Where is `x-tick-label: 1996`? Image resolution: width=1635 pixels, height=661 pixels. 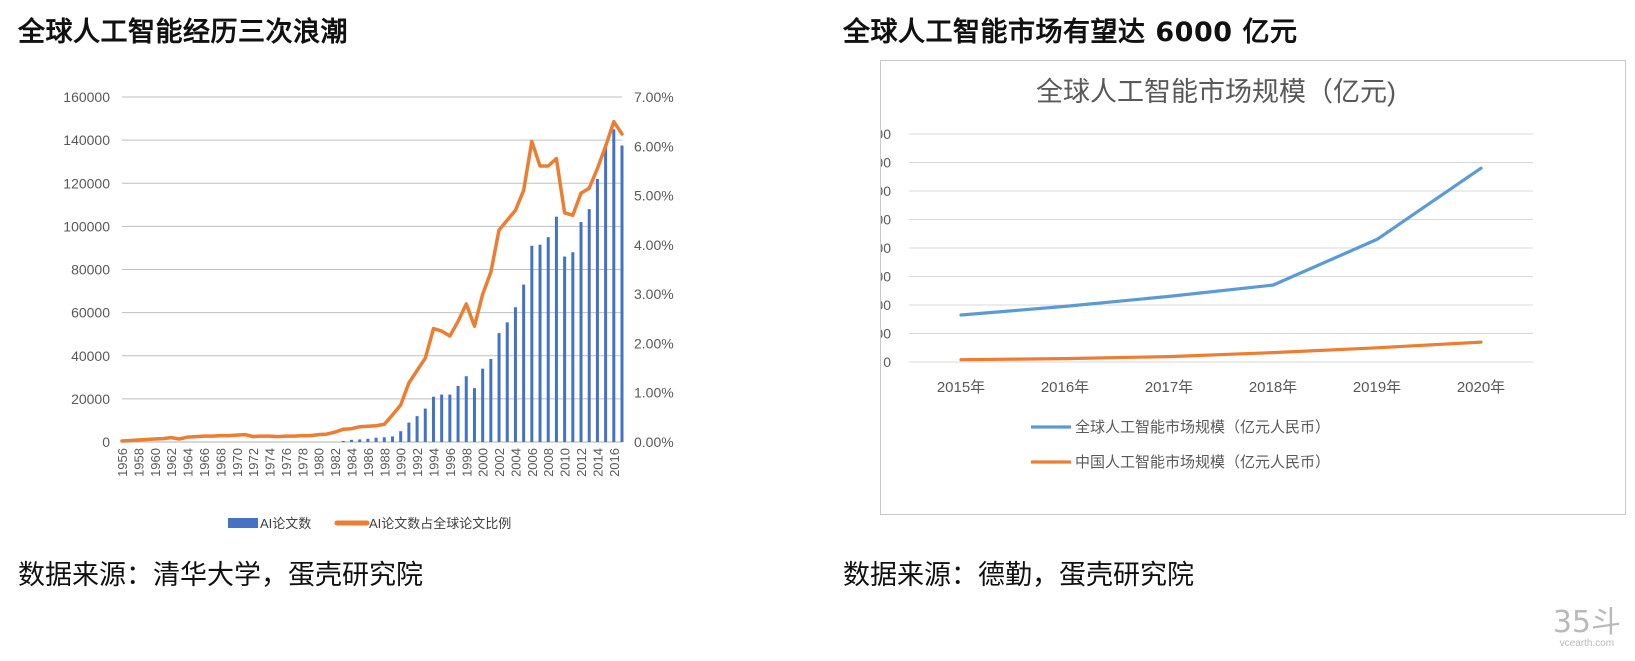
x-tick-label: 1996 is located at coordinates (450, 462).